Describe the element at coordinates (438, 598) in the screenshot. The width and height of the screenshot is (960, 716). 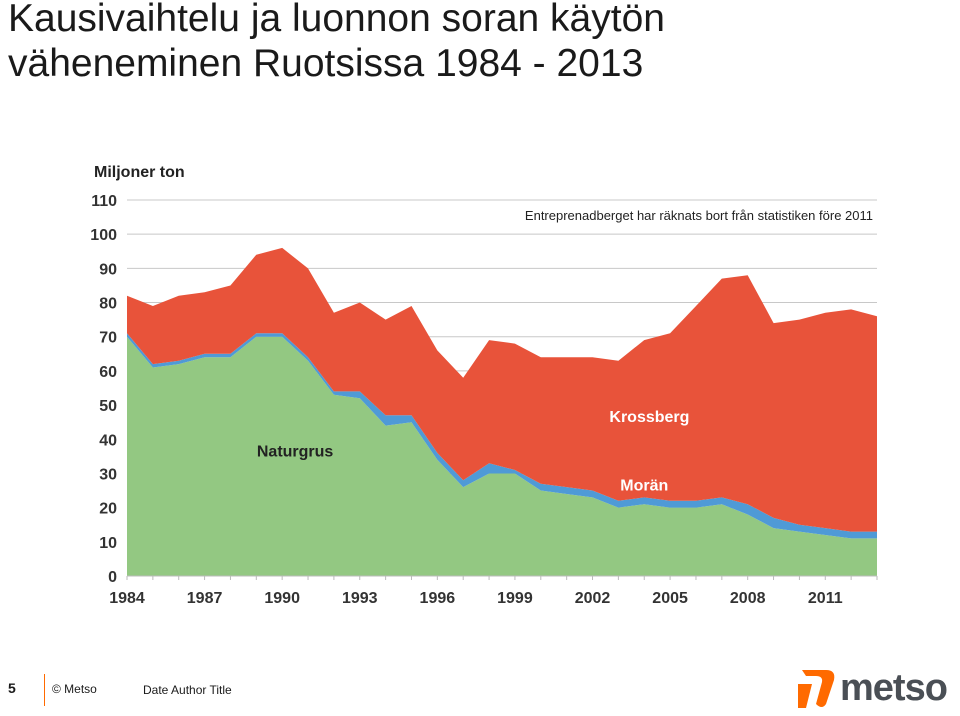
I see `x-tick-label: 1996` at that location.